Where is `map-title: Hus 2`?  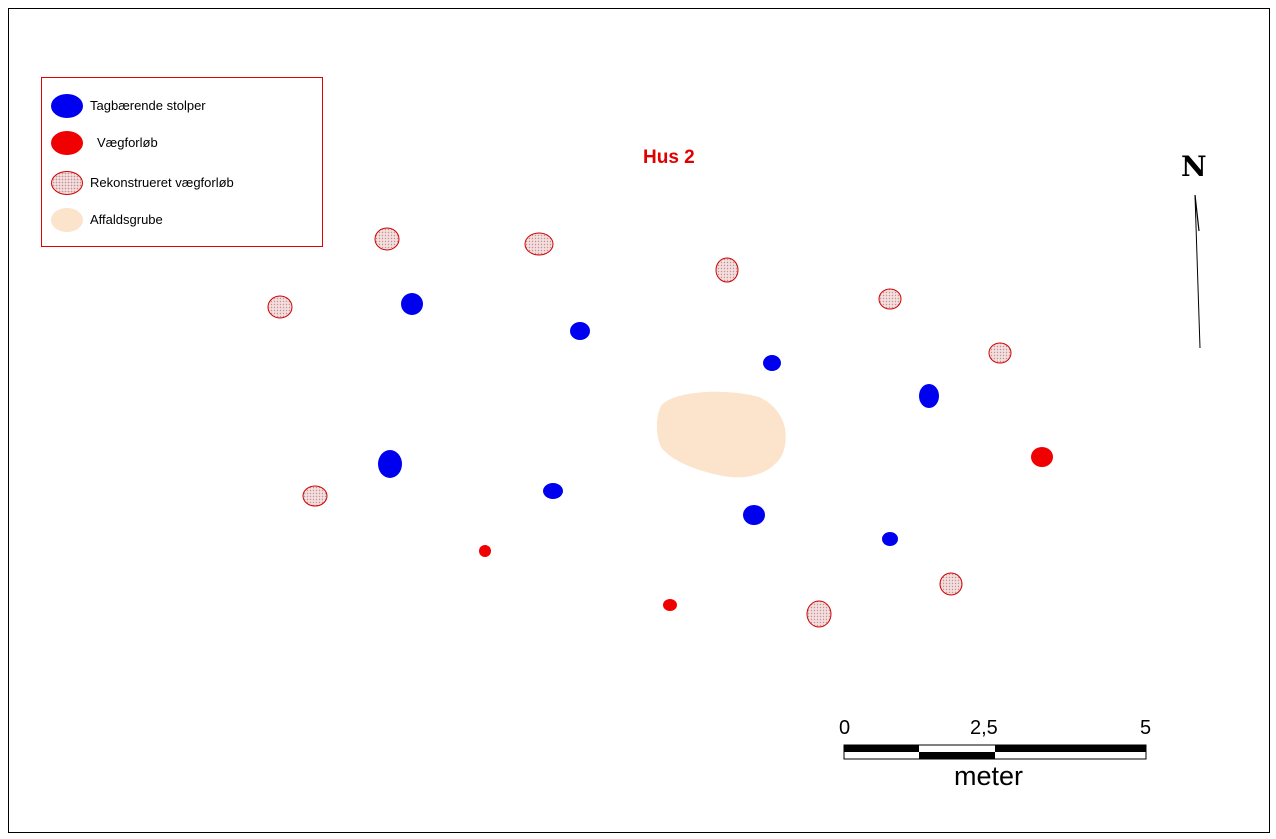
map-title: Hus 2 is located at coordinates (669, 157).